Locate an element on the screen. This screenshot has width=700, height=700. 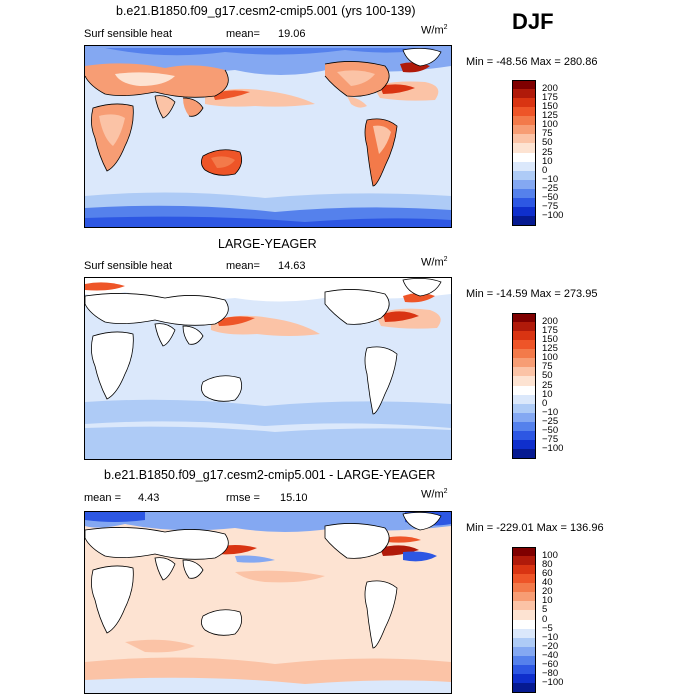
colorbar-tick-label: −5 is located at coordinates (547, 628).